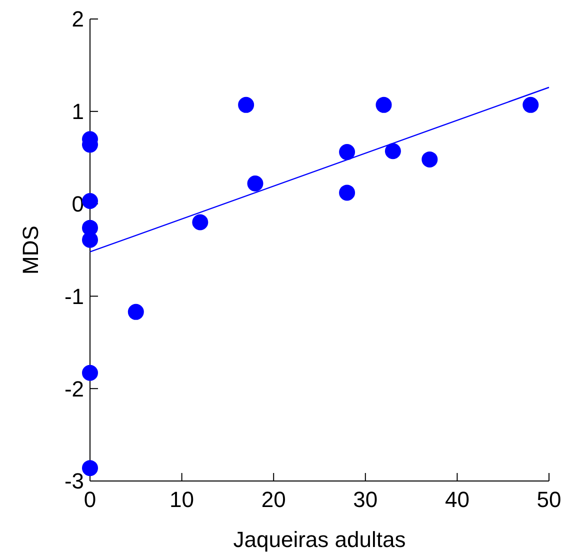 The width and height of the screenshot is (568, 557). What do you see at coordinates (182, 499) in the screenshot?
I see `x-tick-label: 10` at bounding box center [182, 499].